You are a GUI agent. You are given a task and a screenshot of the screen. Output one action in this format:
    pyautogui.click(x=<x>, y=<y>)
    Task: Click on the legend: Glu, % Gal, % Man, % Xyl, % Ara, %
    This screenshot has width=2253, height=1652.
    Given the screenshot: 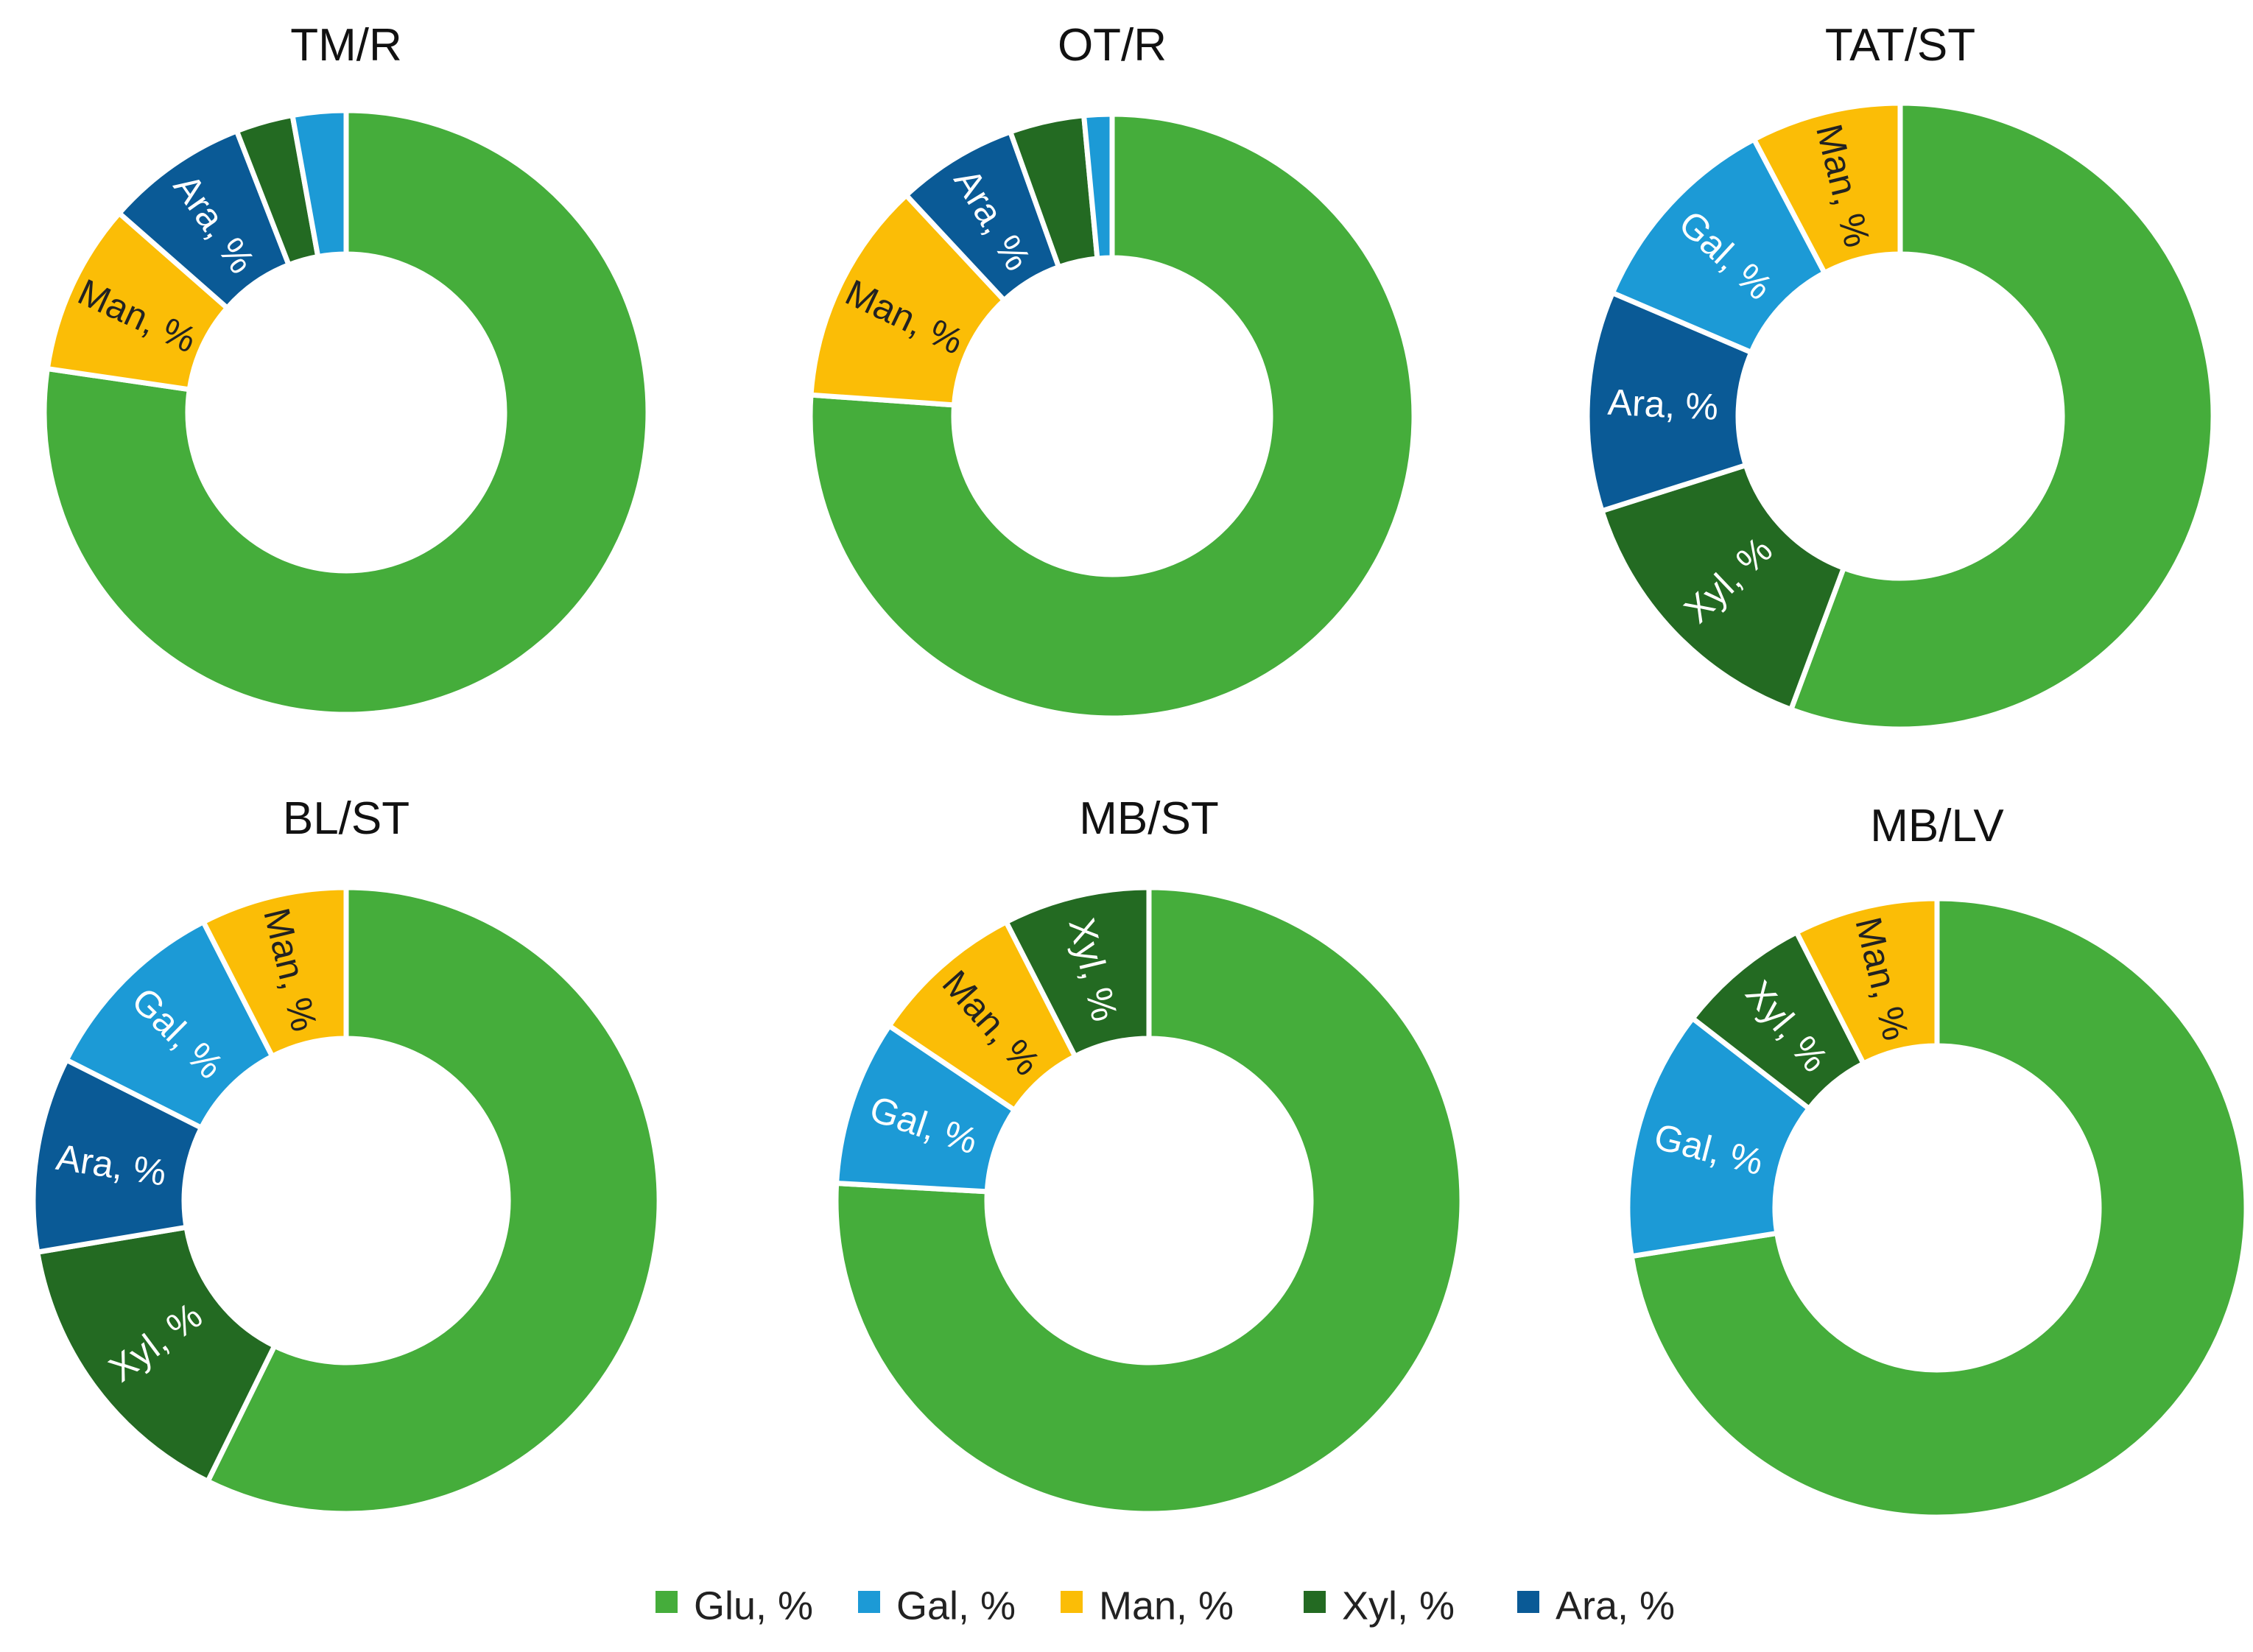 What is the action you would take?
    pyautogui.click(x=1165, y=1606)
    